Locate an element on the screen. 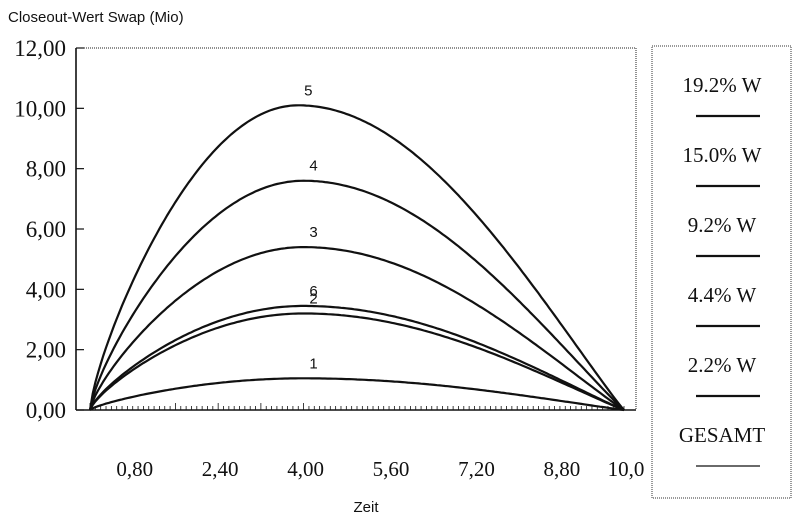  x-tick-label: 10,0 is located at coordinates (626, 469).